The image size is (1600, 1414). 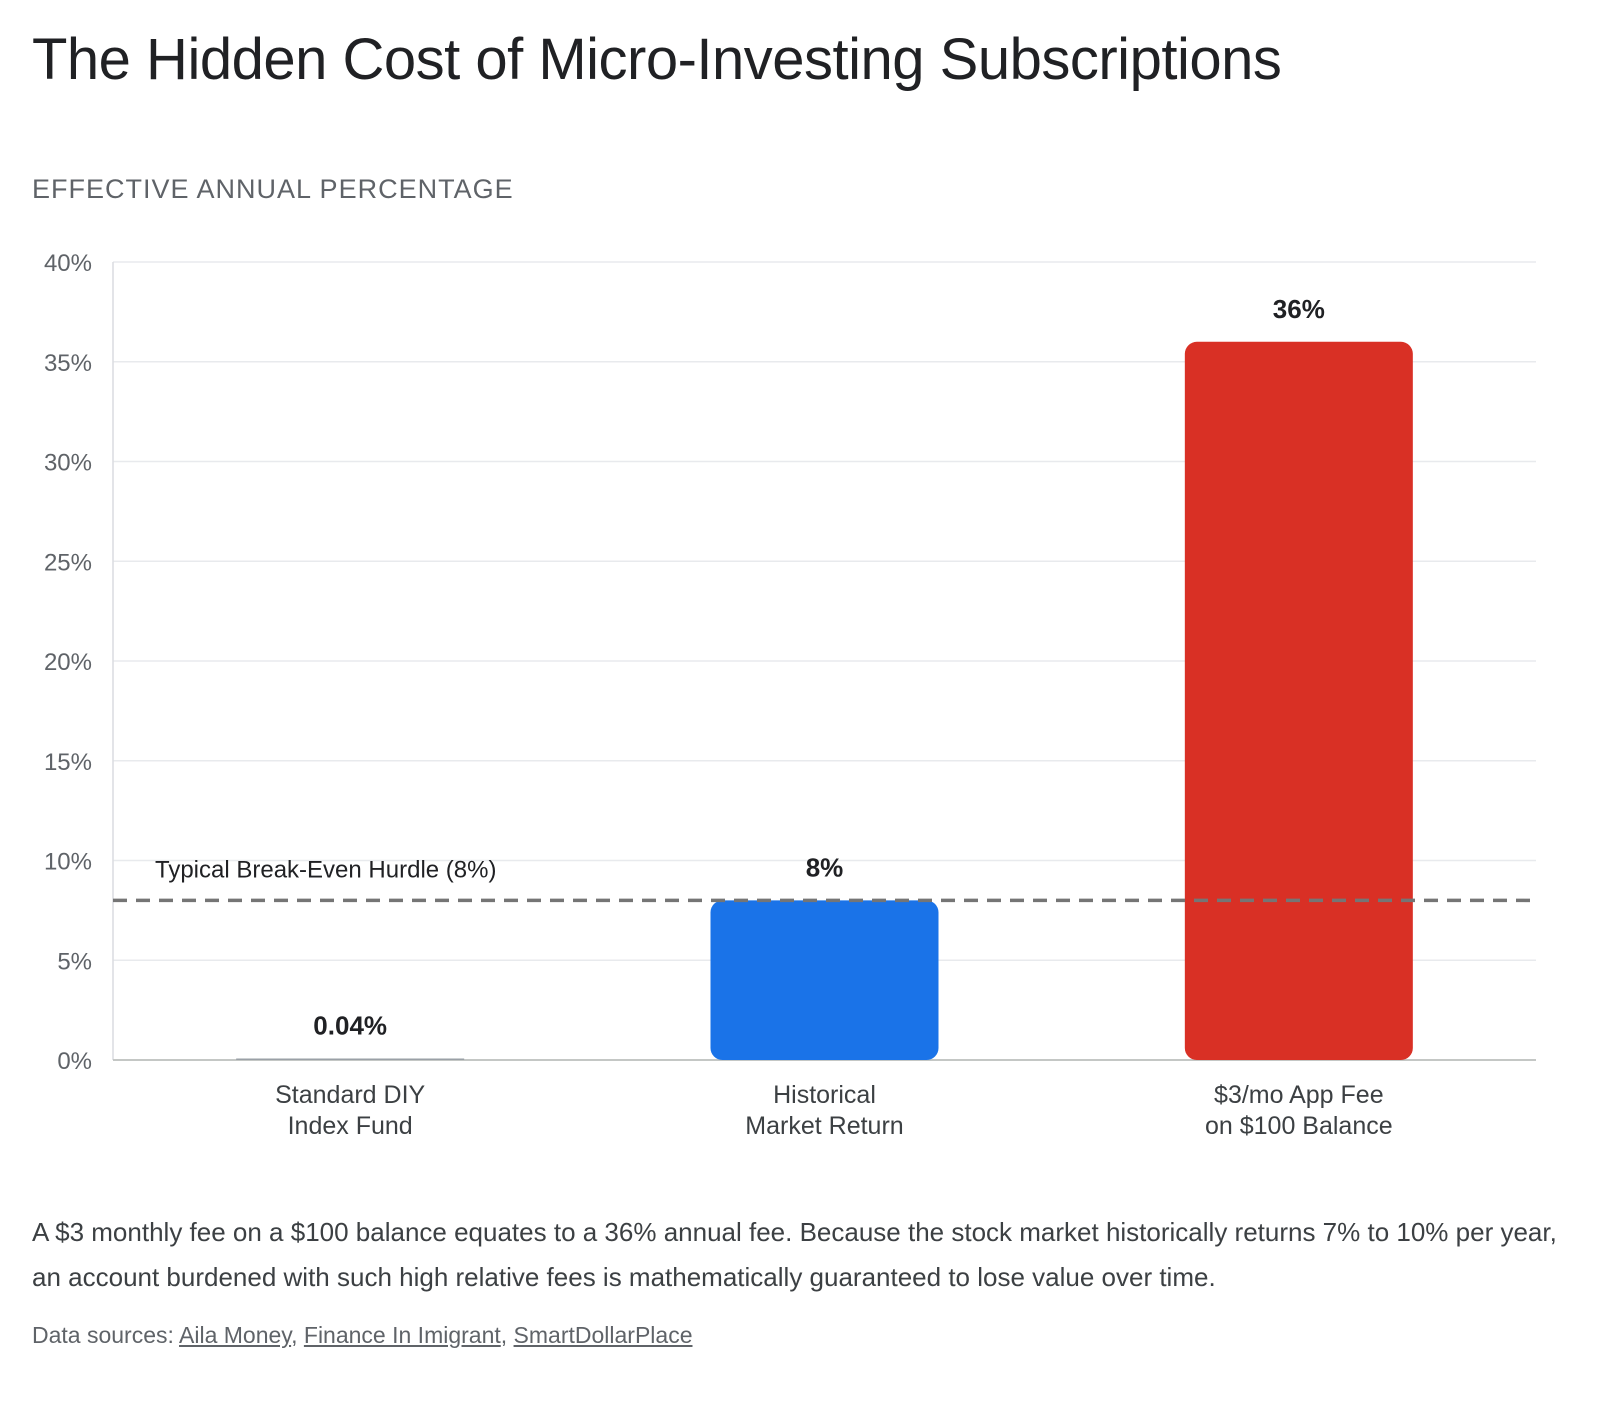 I want to click on x-tick-label-line: Standard DIY, so click(x=350, y=1095).